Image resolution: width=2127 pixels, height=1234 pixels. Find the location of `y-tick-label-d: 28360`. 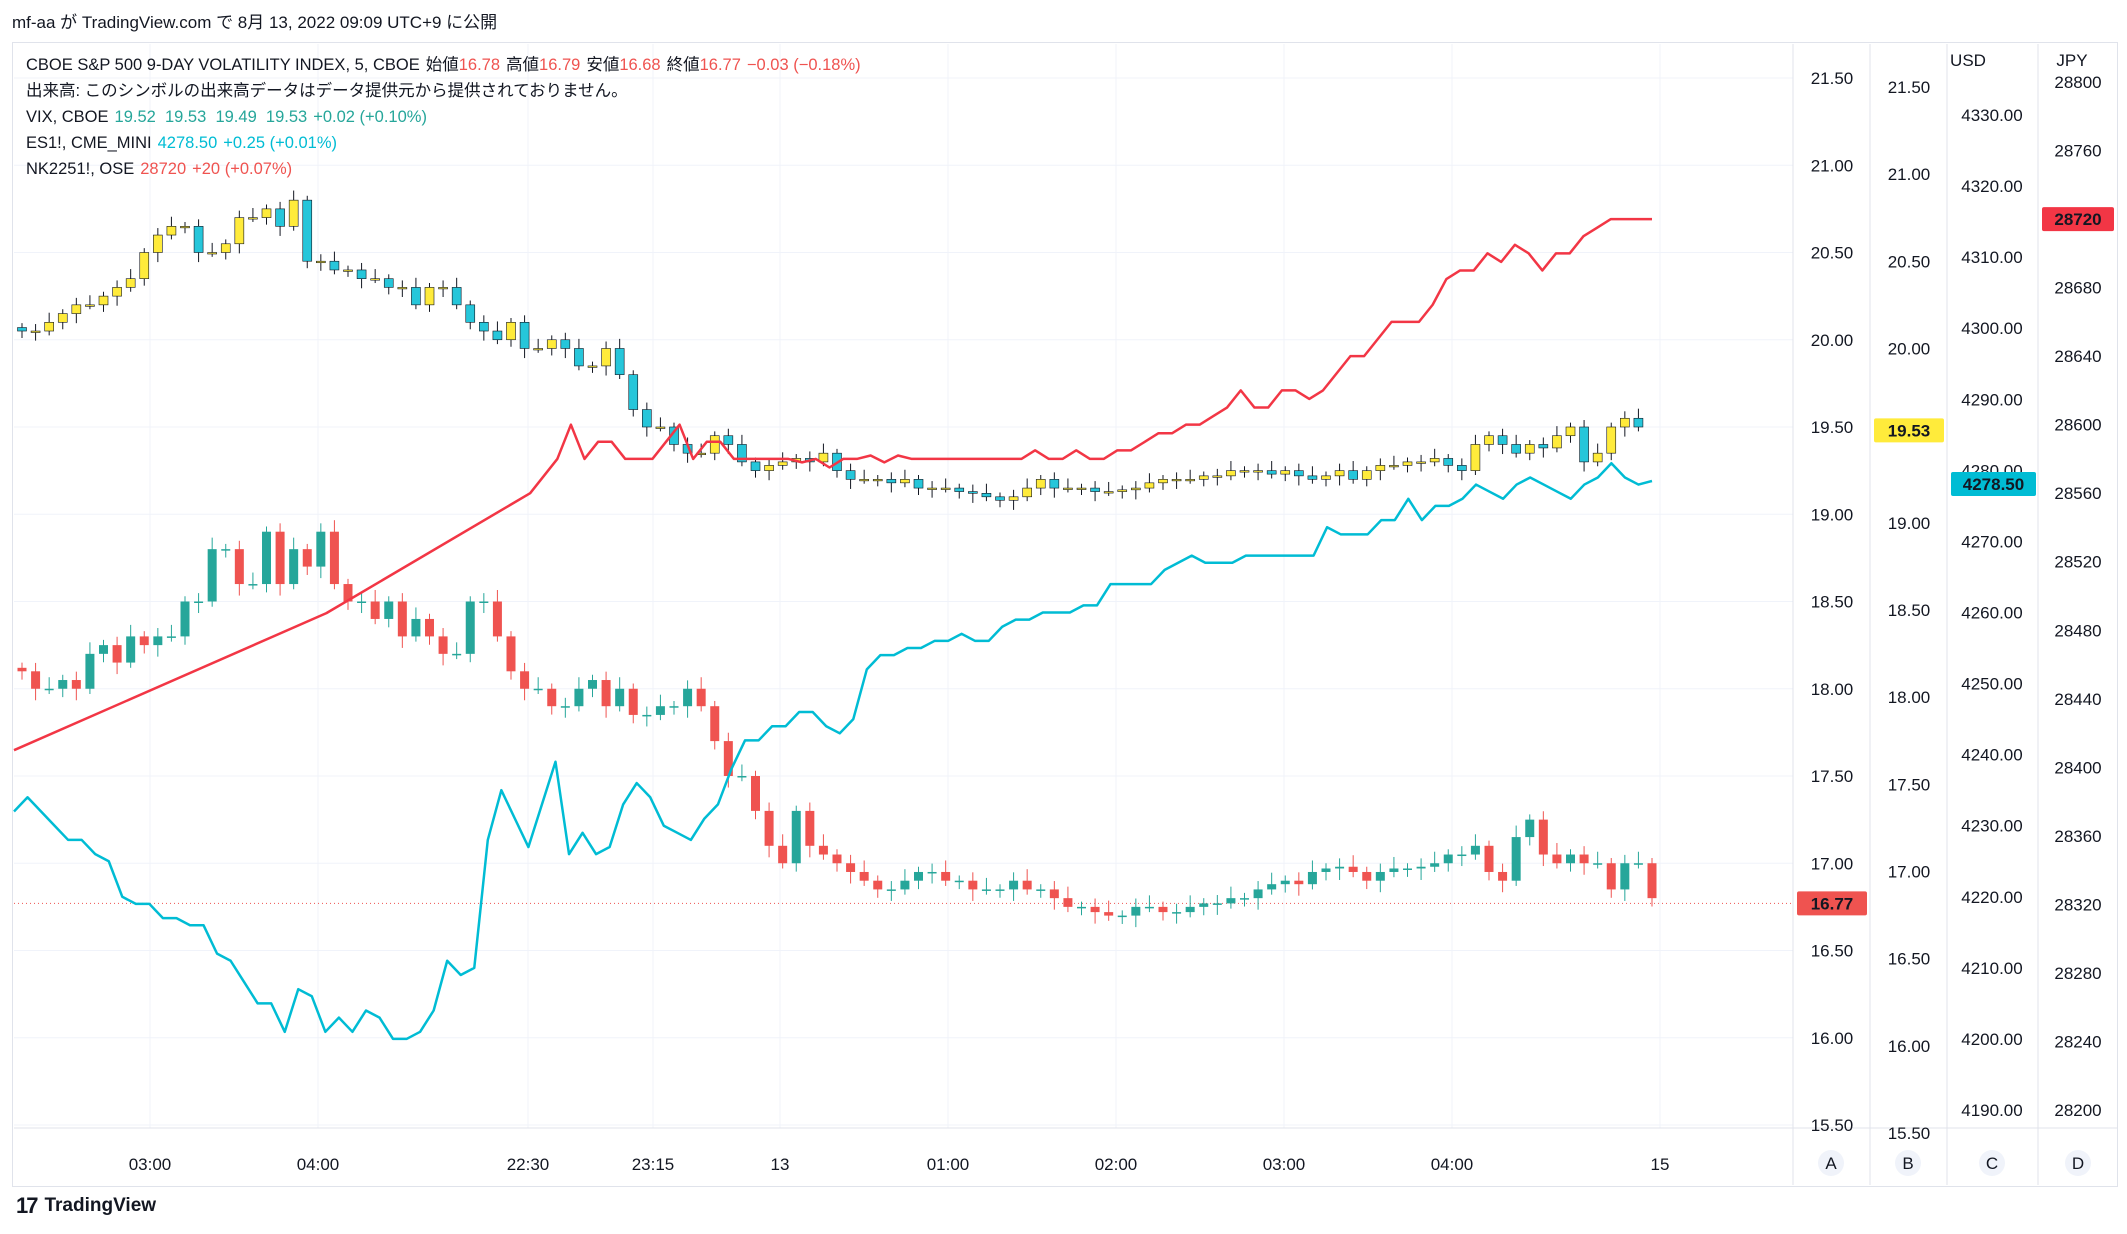

y-tick-label-d: 28360 is located at coordinates (2077, 836).